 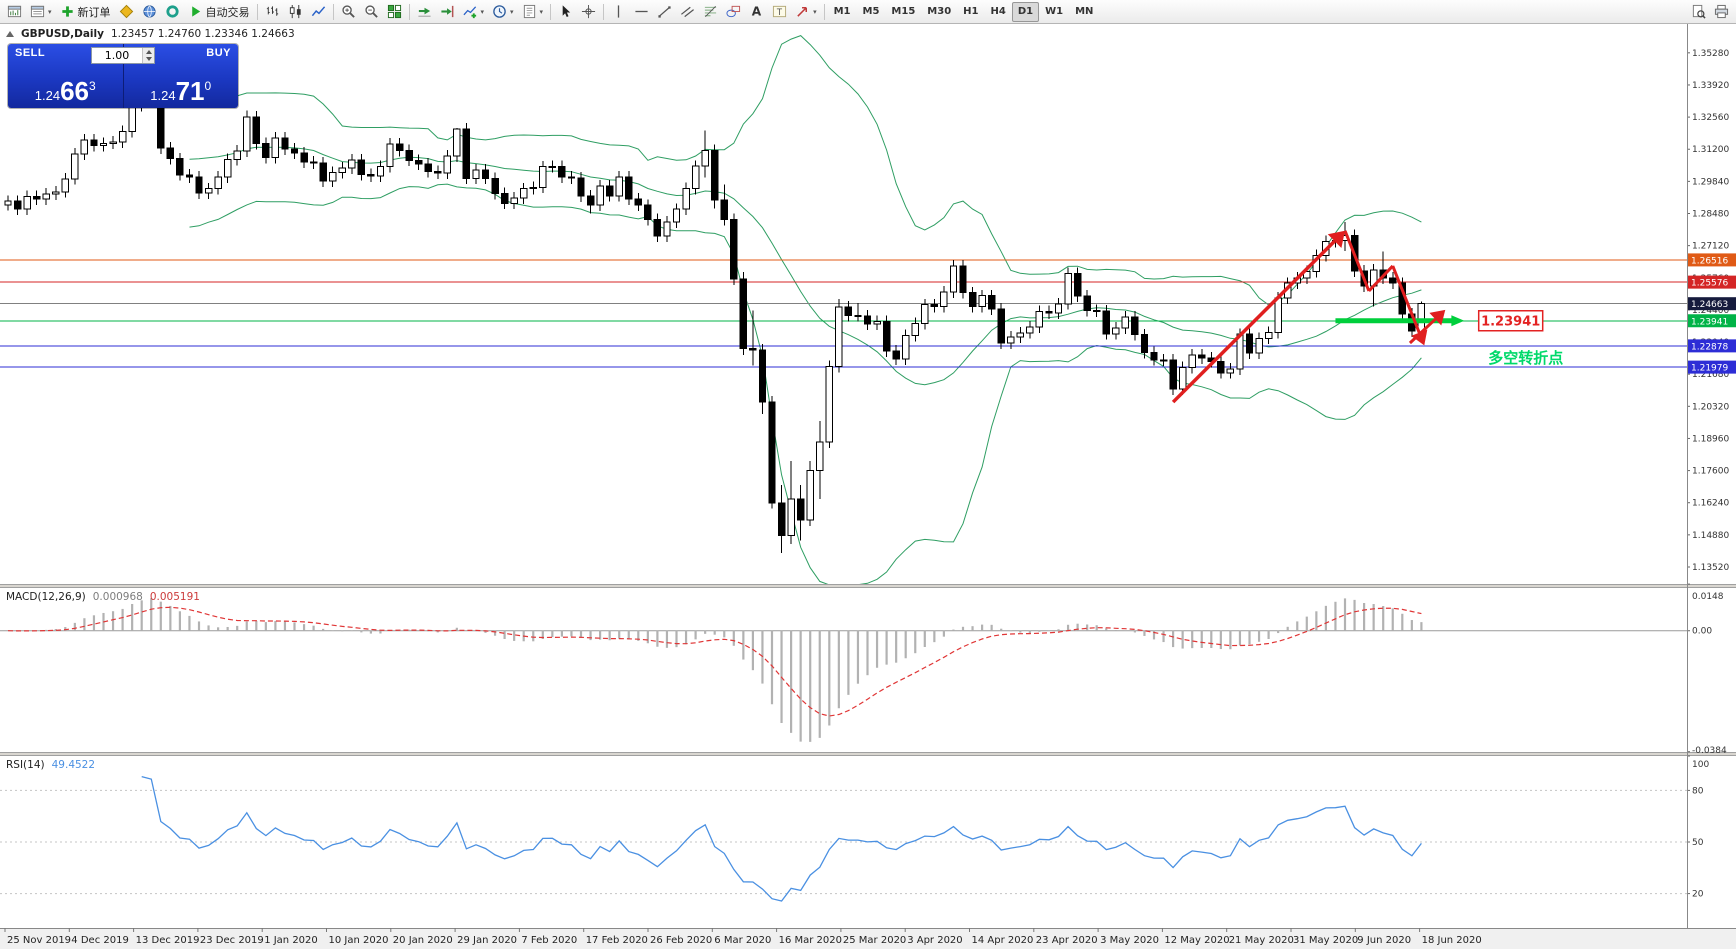 I want to click on zoom-in-icon, so click(x=348, y=11).